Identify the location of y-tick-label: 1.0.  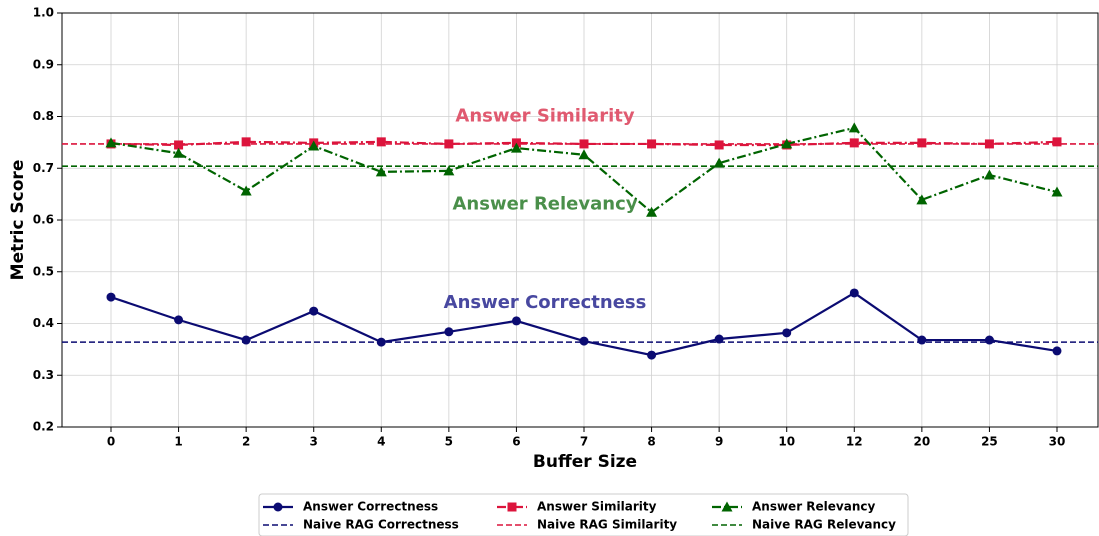
(43, 13).